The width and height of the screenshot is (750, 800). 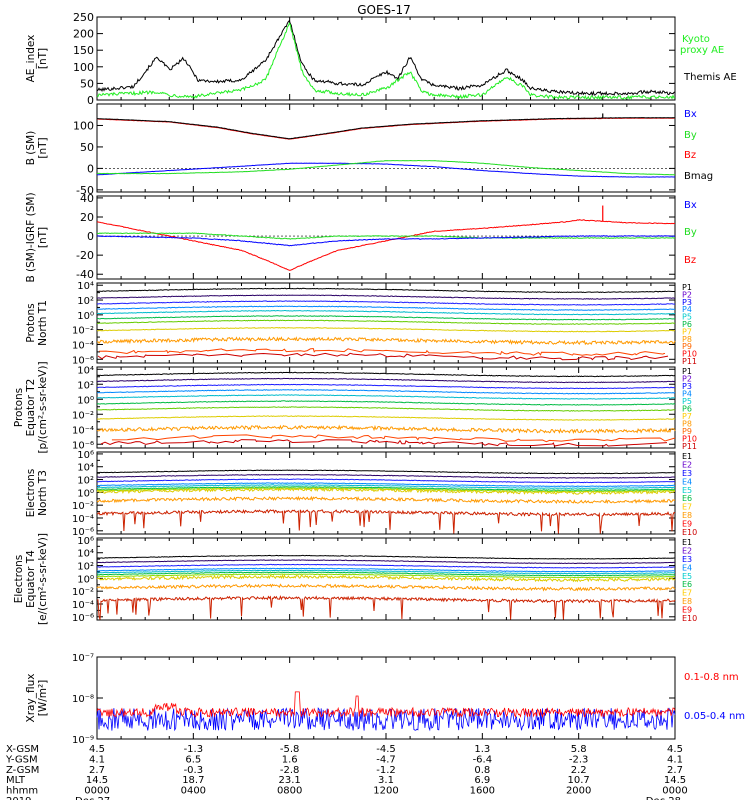 What do you see at coordinates (382, 351) in the screenshot?
I see `channel-p10` at bounding box center [382, 351].